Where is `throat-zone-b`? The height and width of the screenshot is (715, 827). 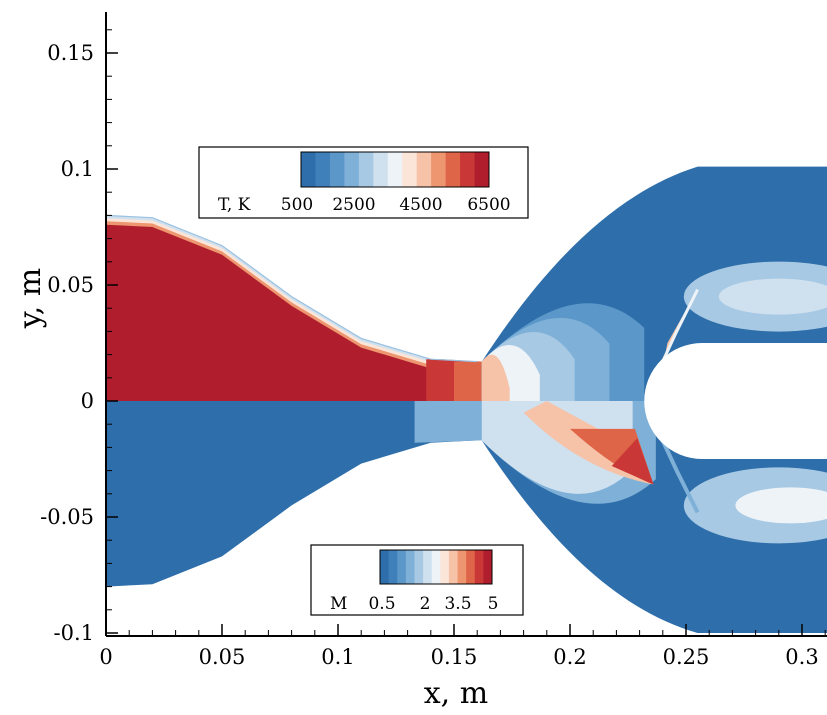
throat-zone-b is located at coordinates (468, 381).